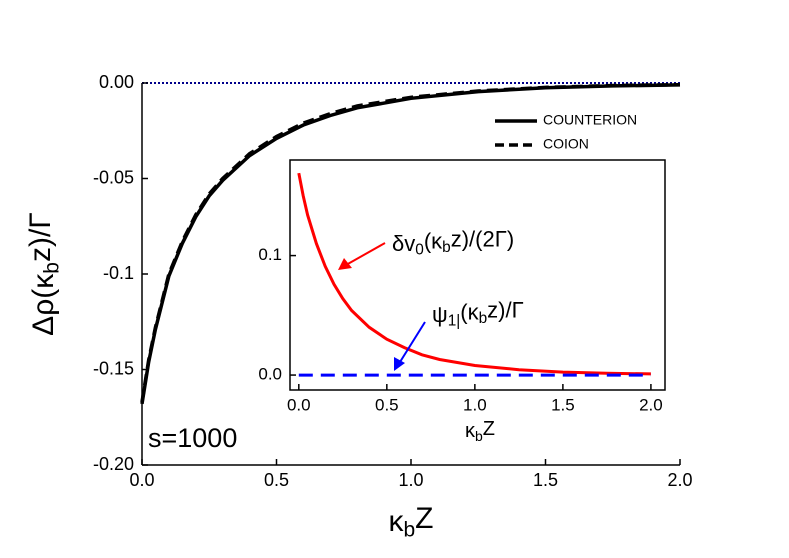 The width and height of the screenshot is (789, 558). What do you see at coordinates (482, 238) in the screenshot?
I see `text-part: z)/(2Γ)` at bounding box center [482, 238].